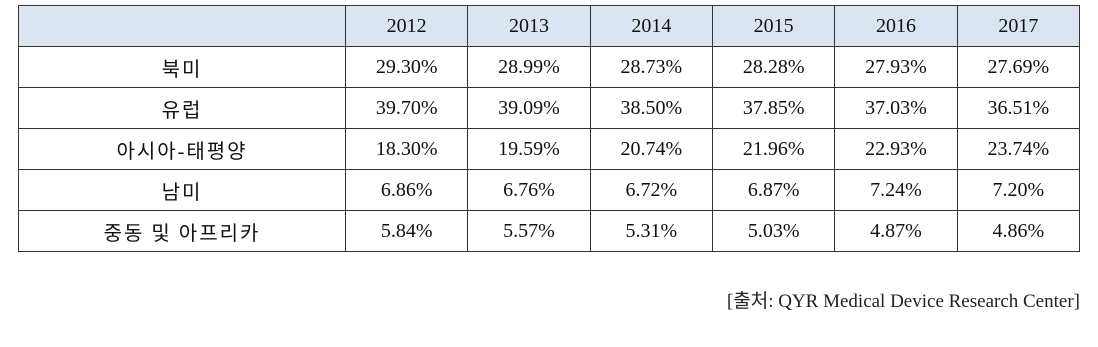 Image resolution: width=1098 pixels, height=347 pixels. What do you see at coordinates (529, 190) in the screenshot?
I see `table-cell: 6.76%` at bounding box center [529, 190].